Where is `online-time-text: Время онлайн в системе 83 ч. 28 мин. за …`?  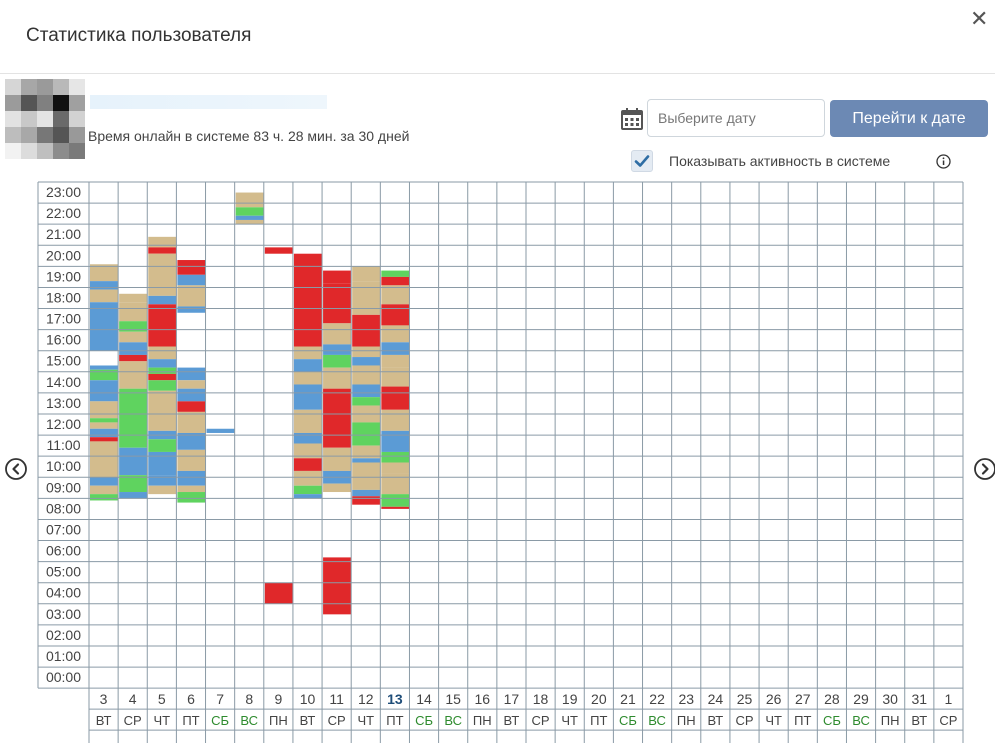 online-time-text: Время онлайн в системе 83 ч. 28 мин. за … is located at coordinates (249, 136).